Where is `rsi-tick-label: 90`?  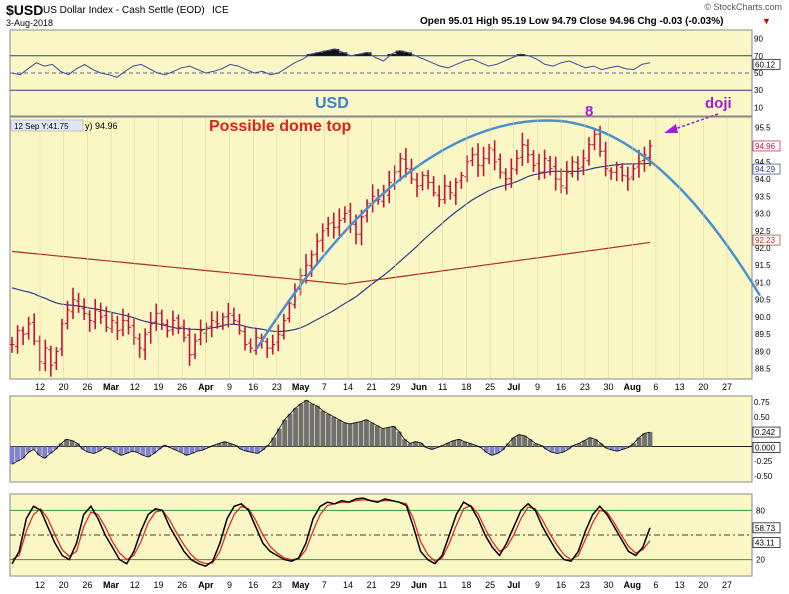 rsi-tick-label: 90 is located at coordinates (758, 39).